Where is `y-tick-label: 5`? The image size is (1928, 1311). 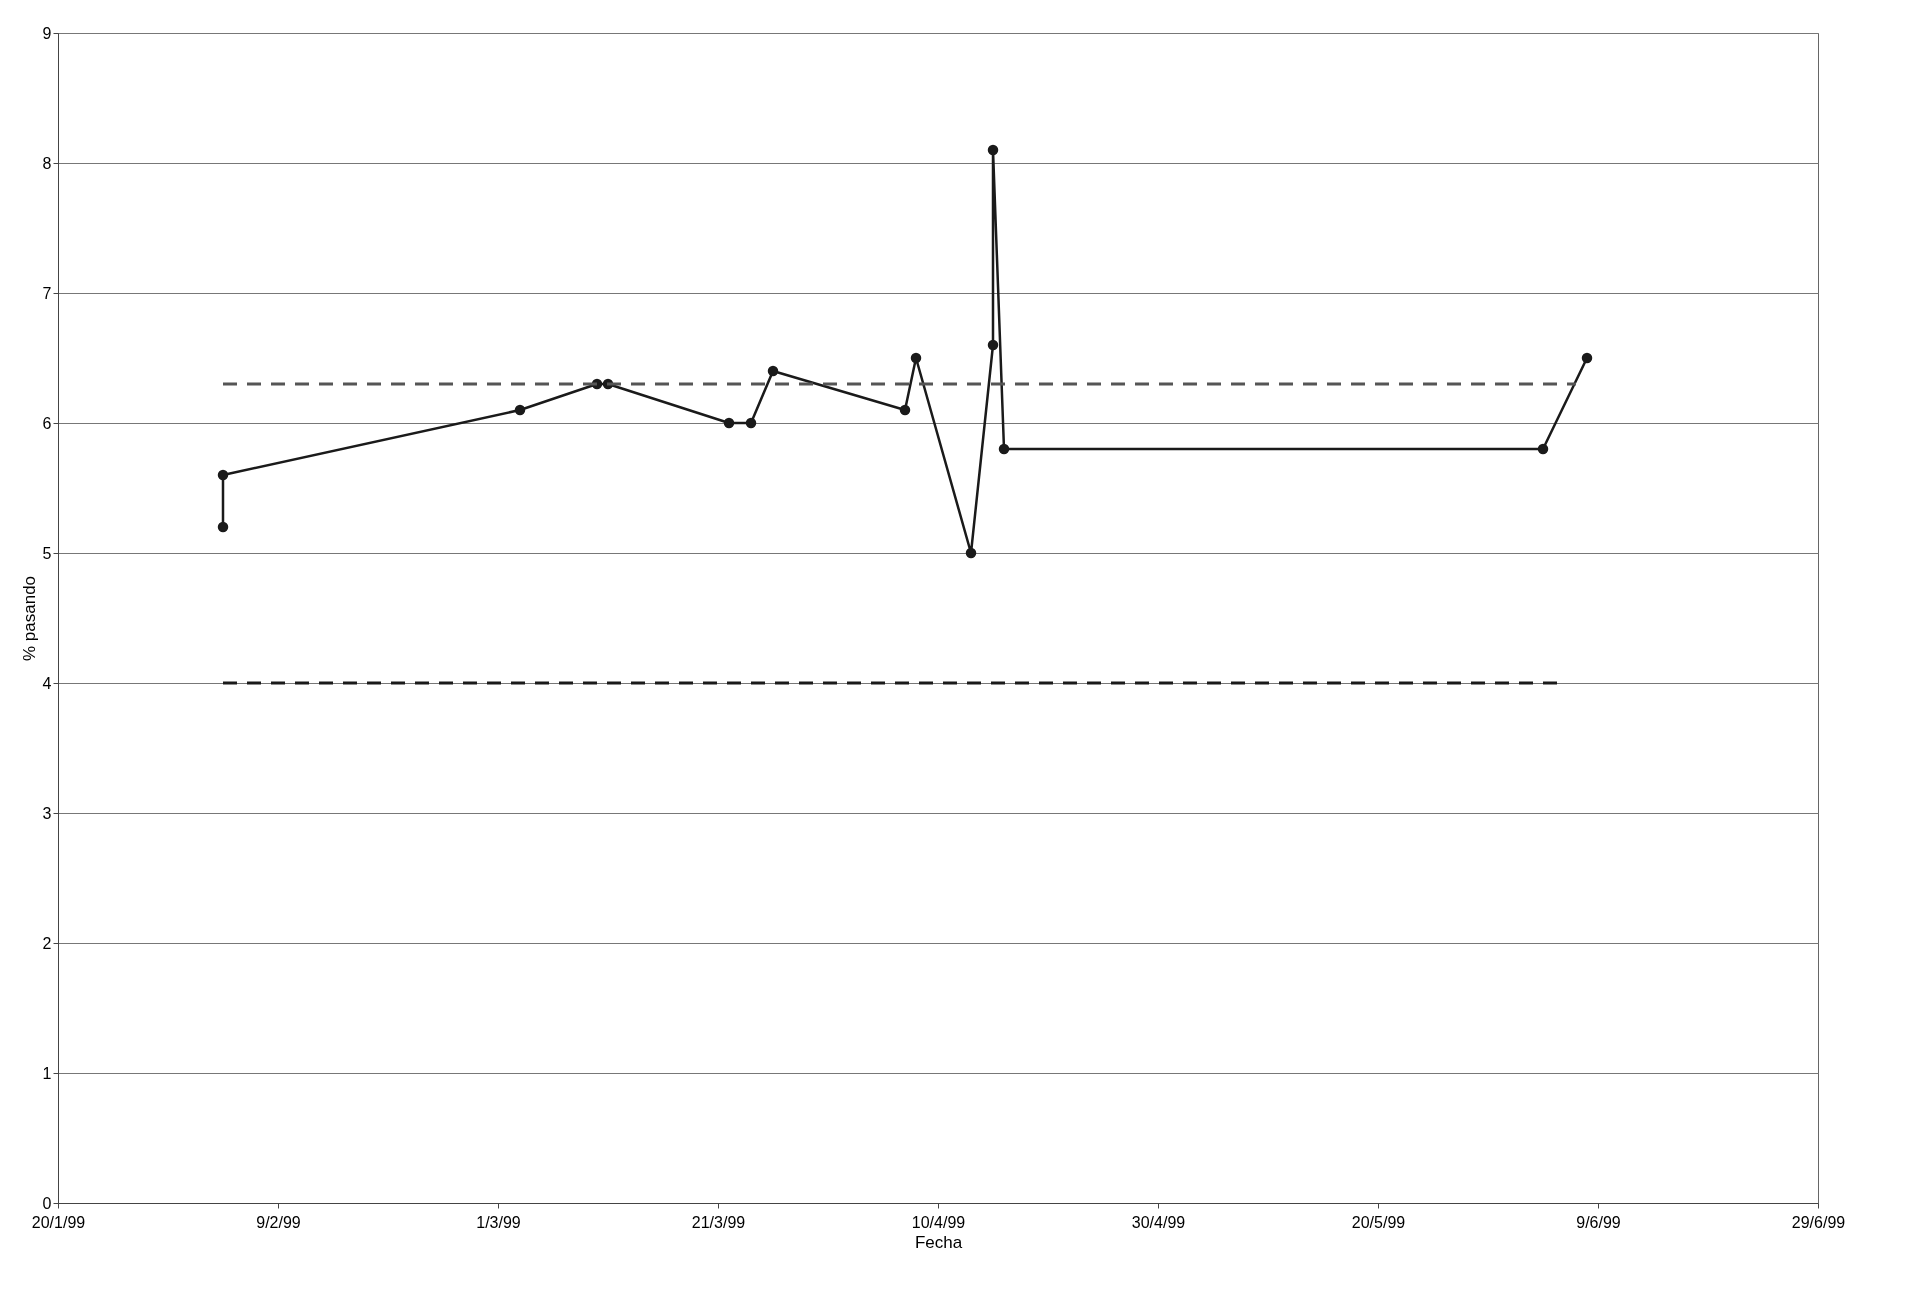
y-tick-label: 5 is located at coordinates (47, 553).